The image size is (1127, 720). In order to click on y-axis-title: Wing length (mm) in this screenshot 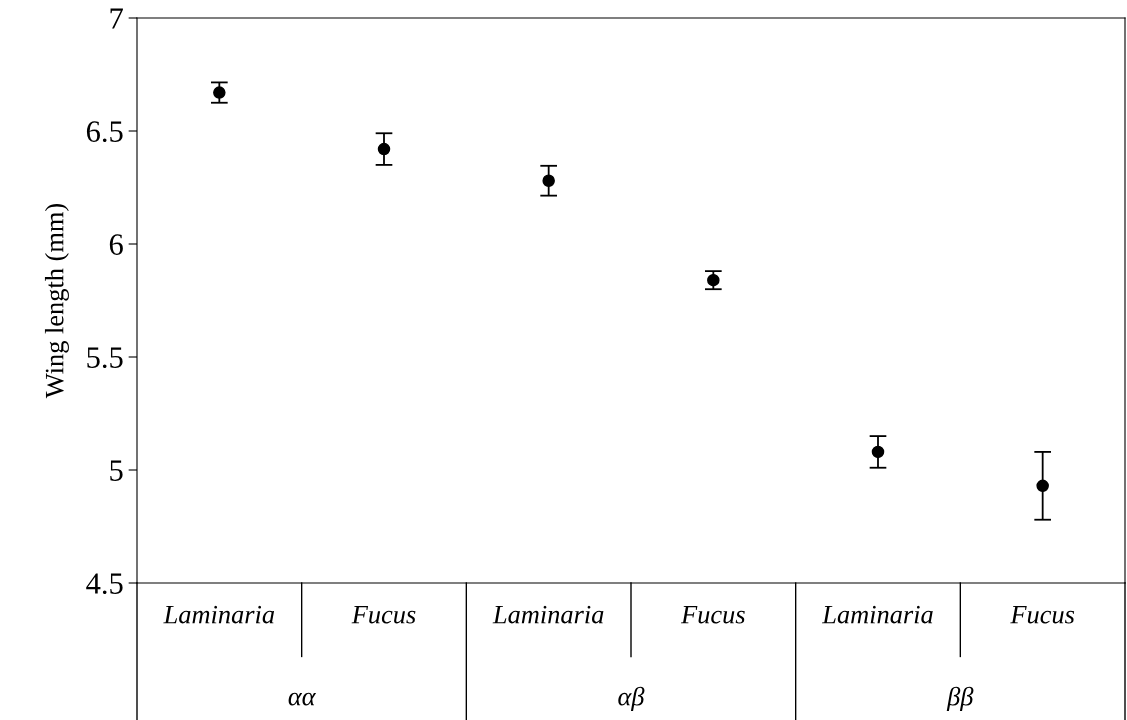, I will do `click(56, 301)`.